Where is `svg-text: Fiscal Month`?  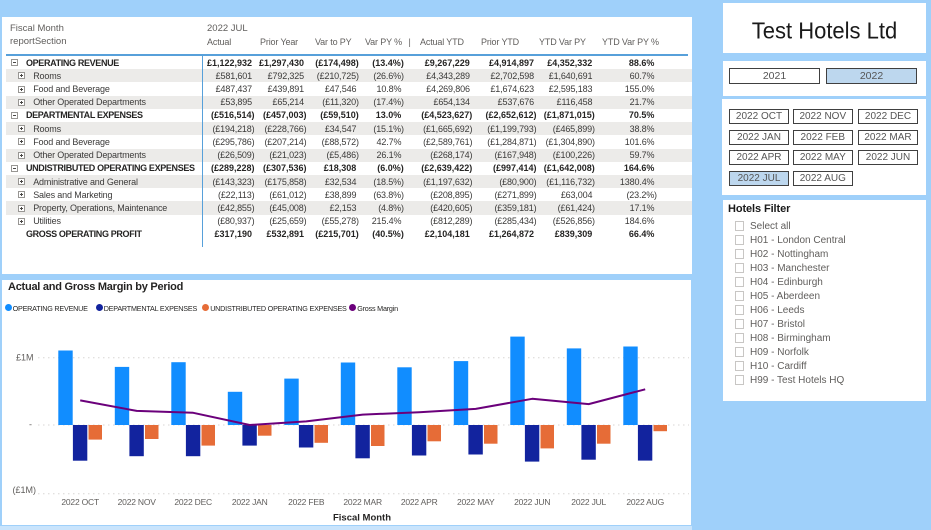 svg-text: Fiscal Month is located at coordinates (362, 518).